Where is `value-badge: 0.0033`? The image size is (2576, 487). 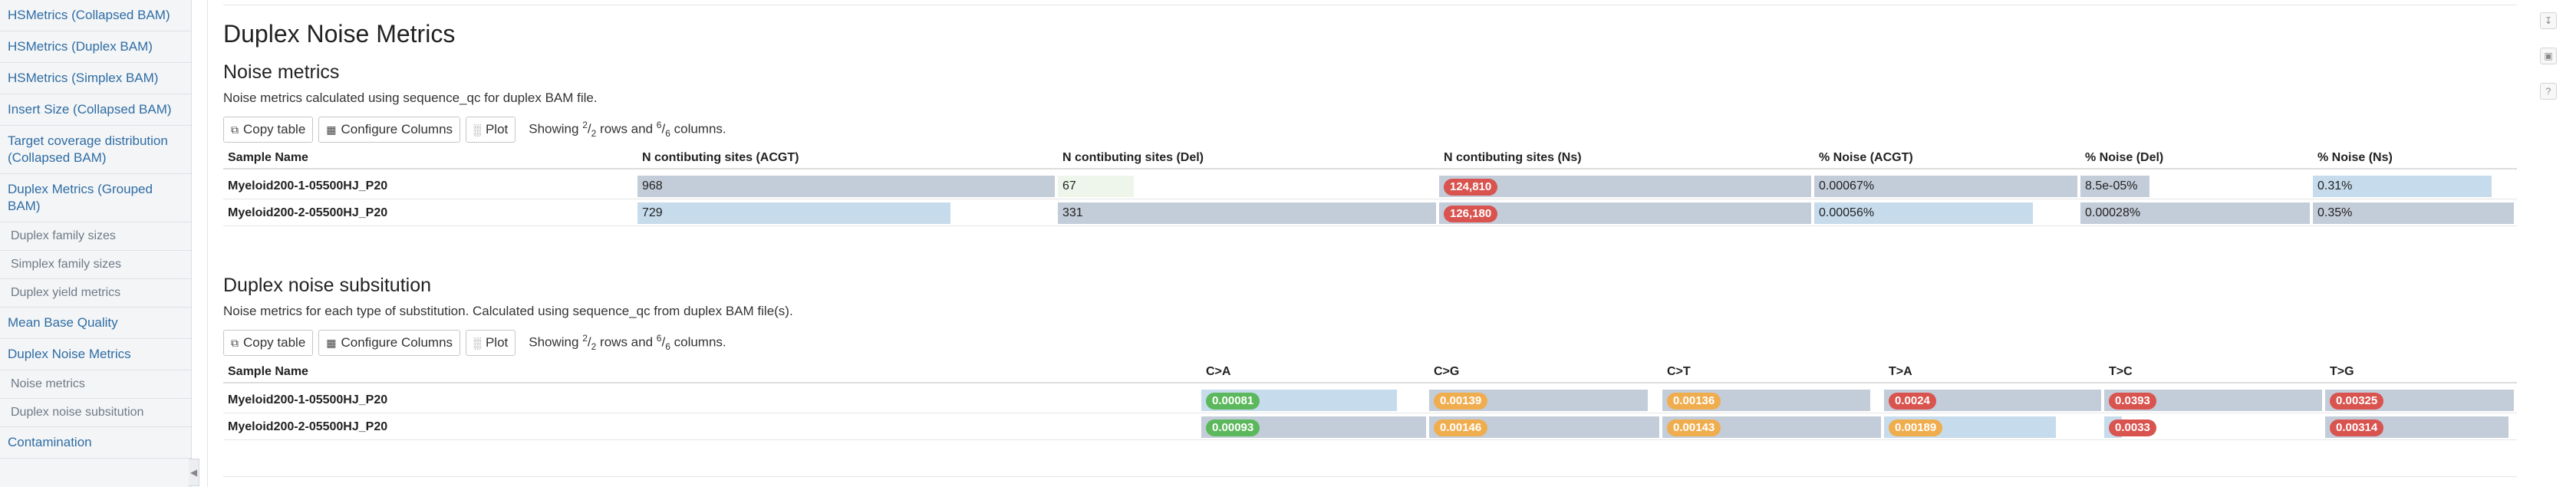 value-badge: 0.0033 is located at coordinates (2132, 428).